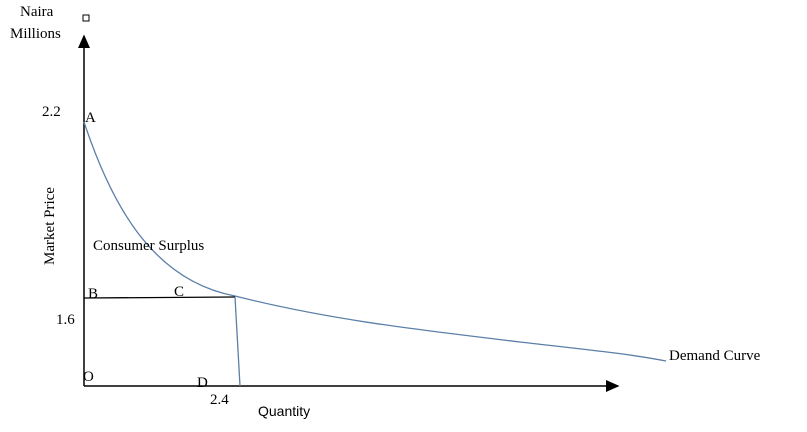 The width and height of the screenshot is (807, 432). I want to click on point-label: D, so click(202, 383).